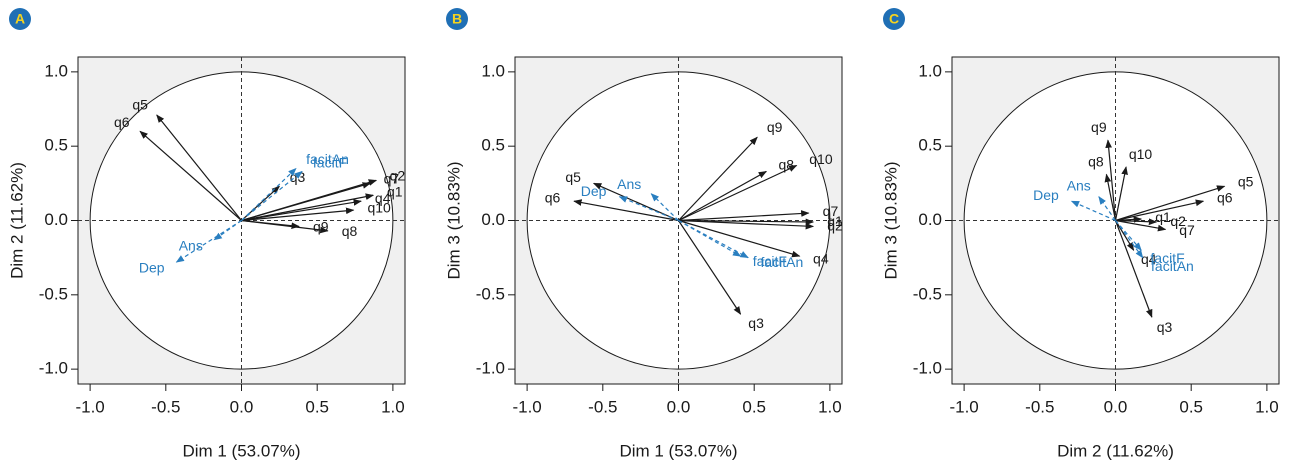 This screenshot has width=1289, height=462. I want to click on y-axis-title: Dim 3 (10.83%), so click(890, 220).